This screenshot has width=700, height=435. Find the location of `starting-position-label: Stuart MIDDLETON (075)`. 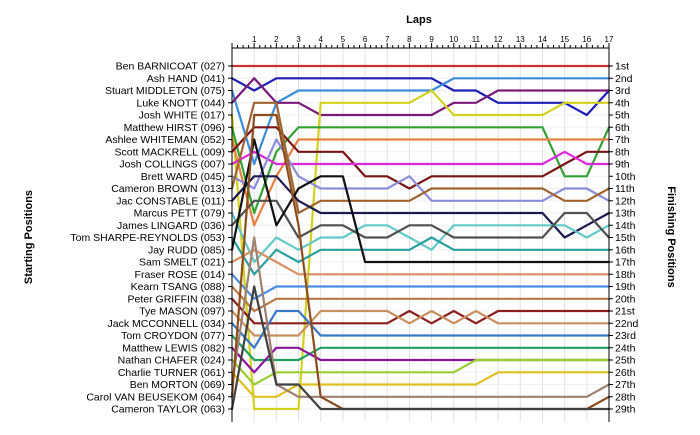

starting-position-label: Stuart MIDDLETON (075) is located at coordinates (165, 91).